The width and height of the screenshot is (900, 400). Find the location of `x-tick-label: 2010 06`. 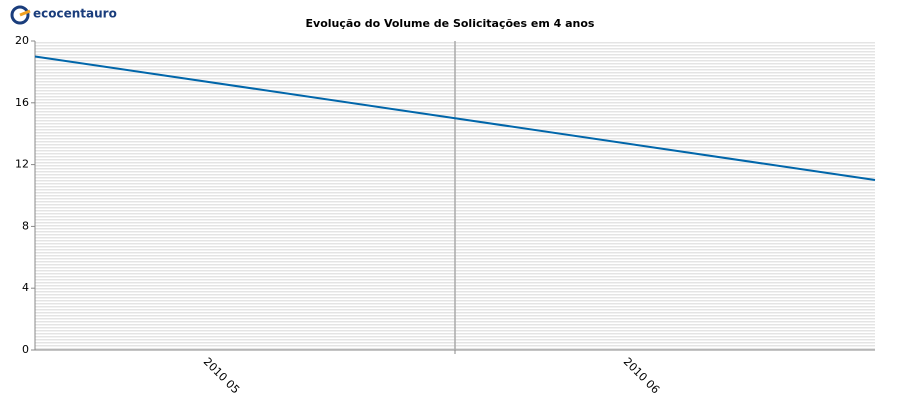

x-tick-label: 2010 06 is located at coordinates (641, 375).